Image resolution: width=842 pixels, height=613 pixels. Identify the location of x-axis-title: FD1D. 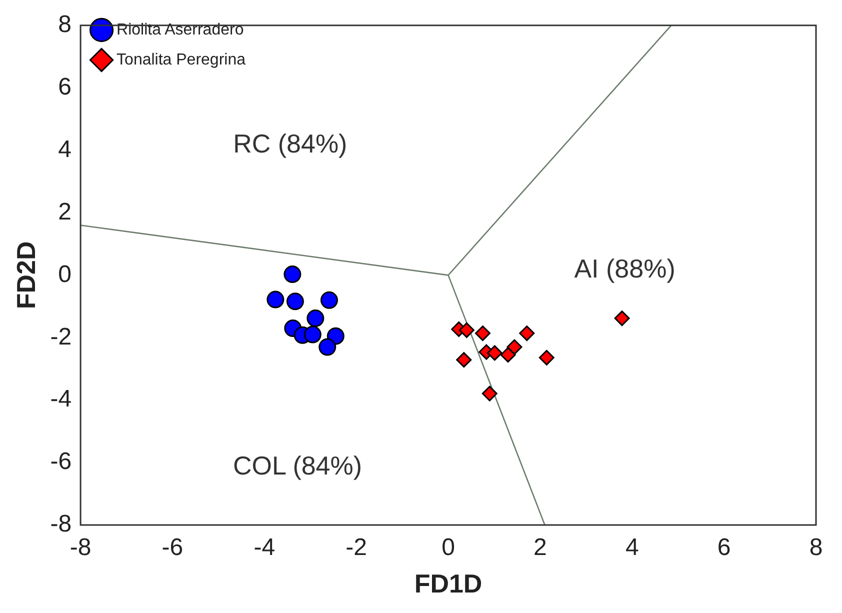
(448, 583).